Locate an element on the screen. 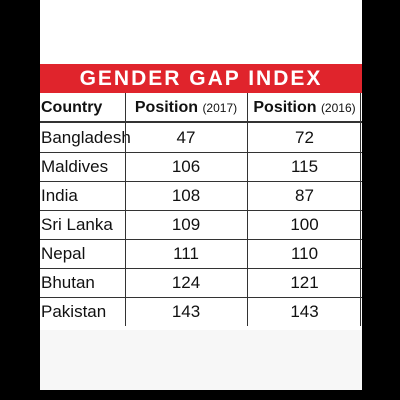 This screenshot has height=400, width=400. position-cell: 121 is located at coordinates (304, 282).